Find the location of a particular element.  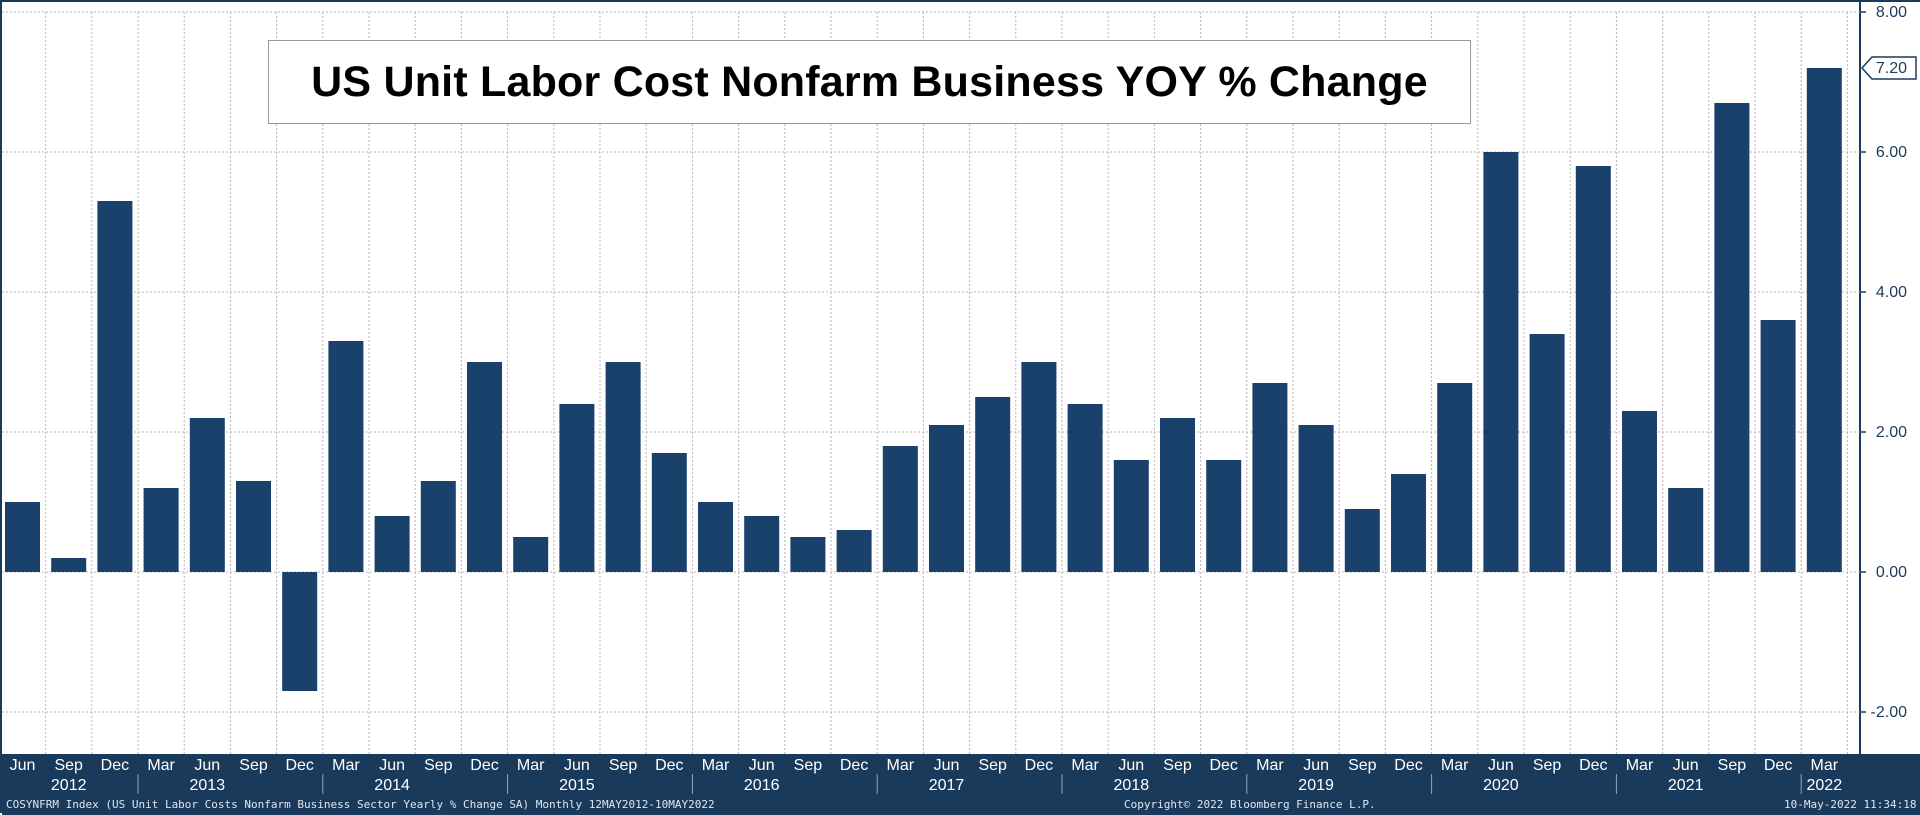

y-tick-label: 8.00 is located at coordinates (1891, 12).